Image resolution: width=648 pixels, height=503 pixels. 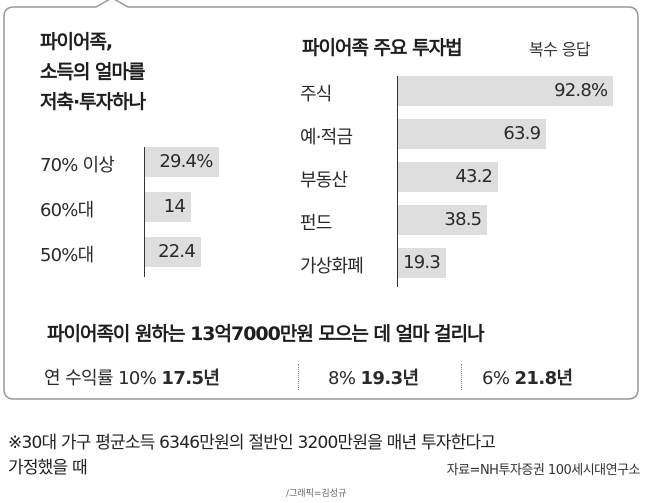 What do you see at coordinates (266, 334) in the screenshot?
I see `bottom-title: 파이어족이 원하는 13억7000만원 모으는 데 얼마 걸리나` at bounding box center [266, 334].